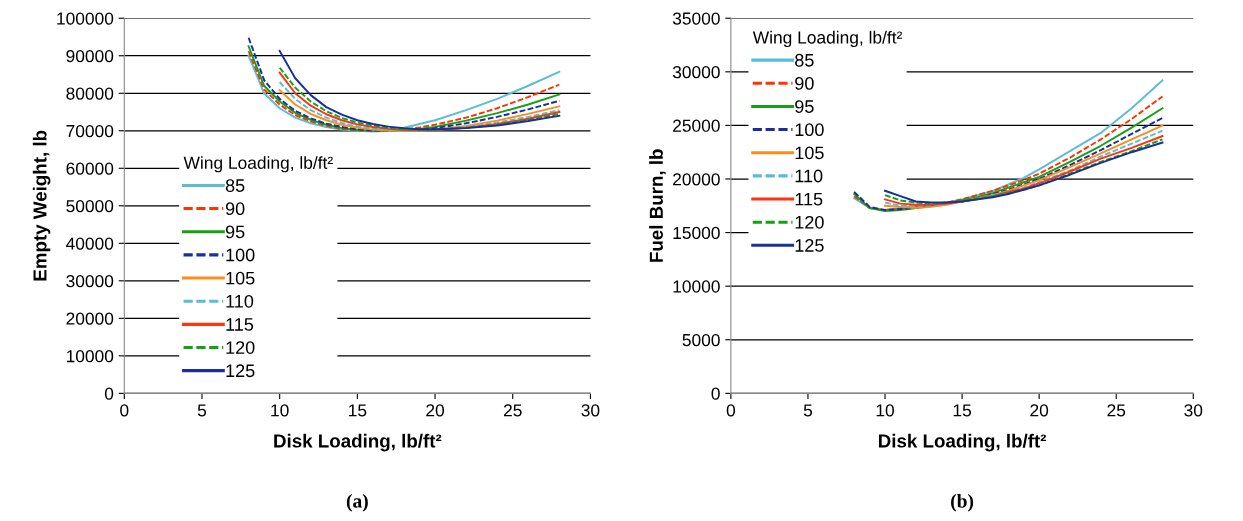 The image size is (1243, 521). Describe the element at coordinates (696, 18) in the screenshot. I see `y-tick-label: 35000` at that location.